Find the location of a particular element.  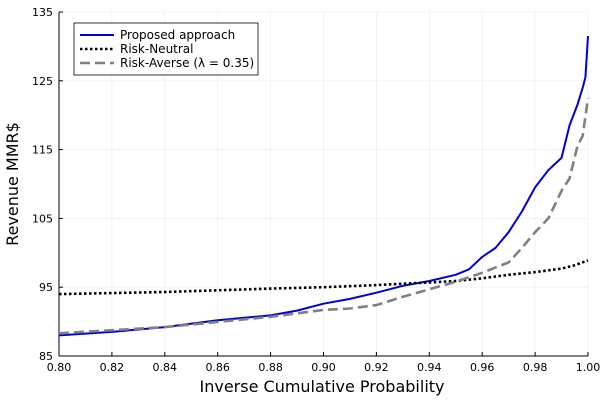

x-tick-label: 0.98 is located at coordinates (535, 367).